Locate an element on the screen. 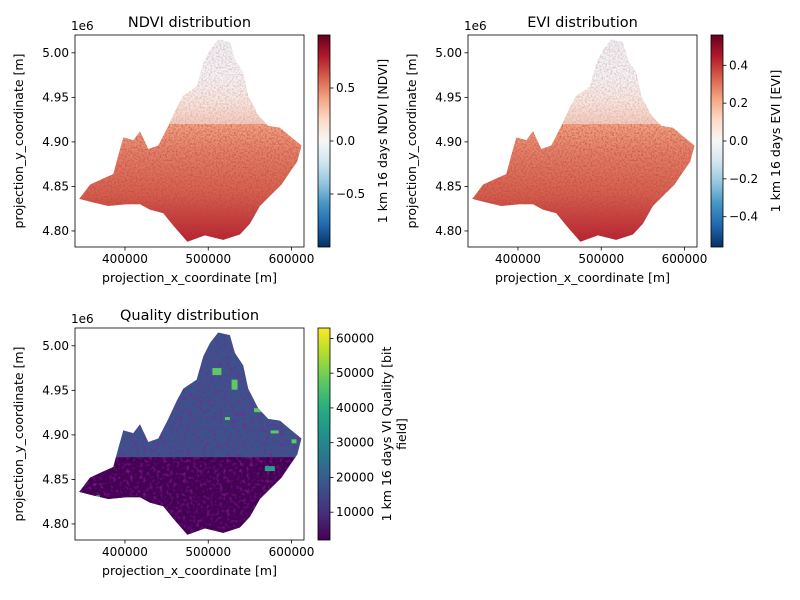 Image resolution: width=800 pixels, height=600 pixels. colorbar-tick-label: −0.2 is located at coordinates (743, 179).